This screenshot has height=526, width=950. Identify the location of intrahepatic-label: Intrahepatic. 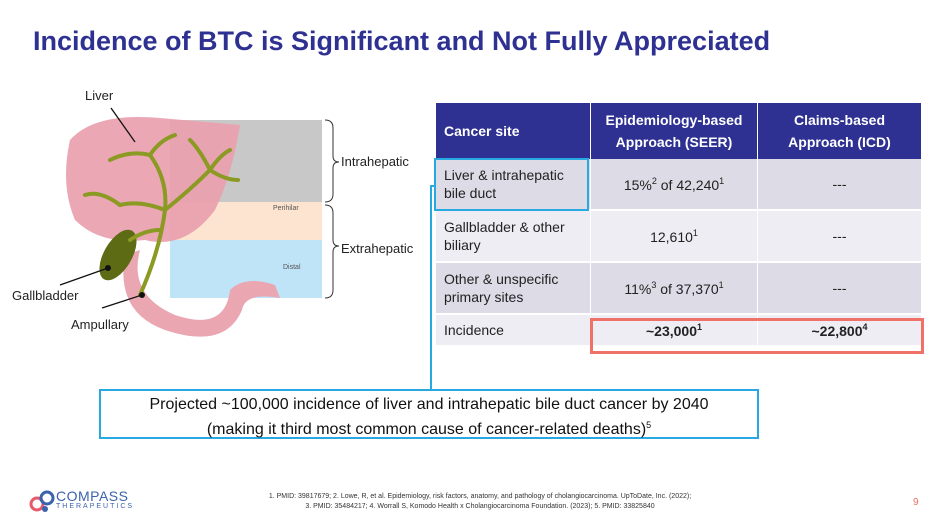
(375, 161).